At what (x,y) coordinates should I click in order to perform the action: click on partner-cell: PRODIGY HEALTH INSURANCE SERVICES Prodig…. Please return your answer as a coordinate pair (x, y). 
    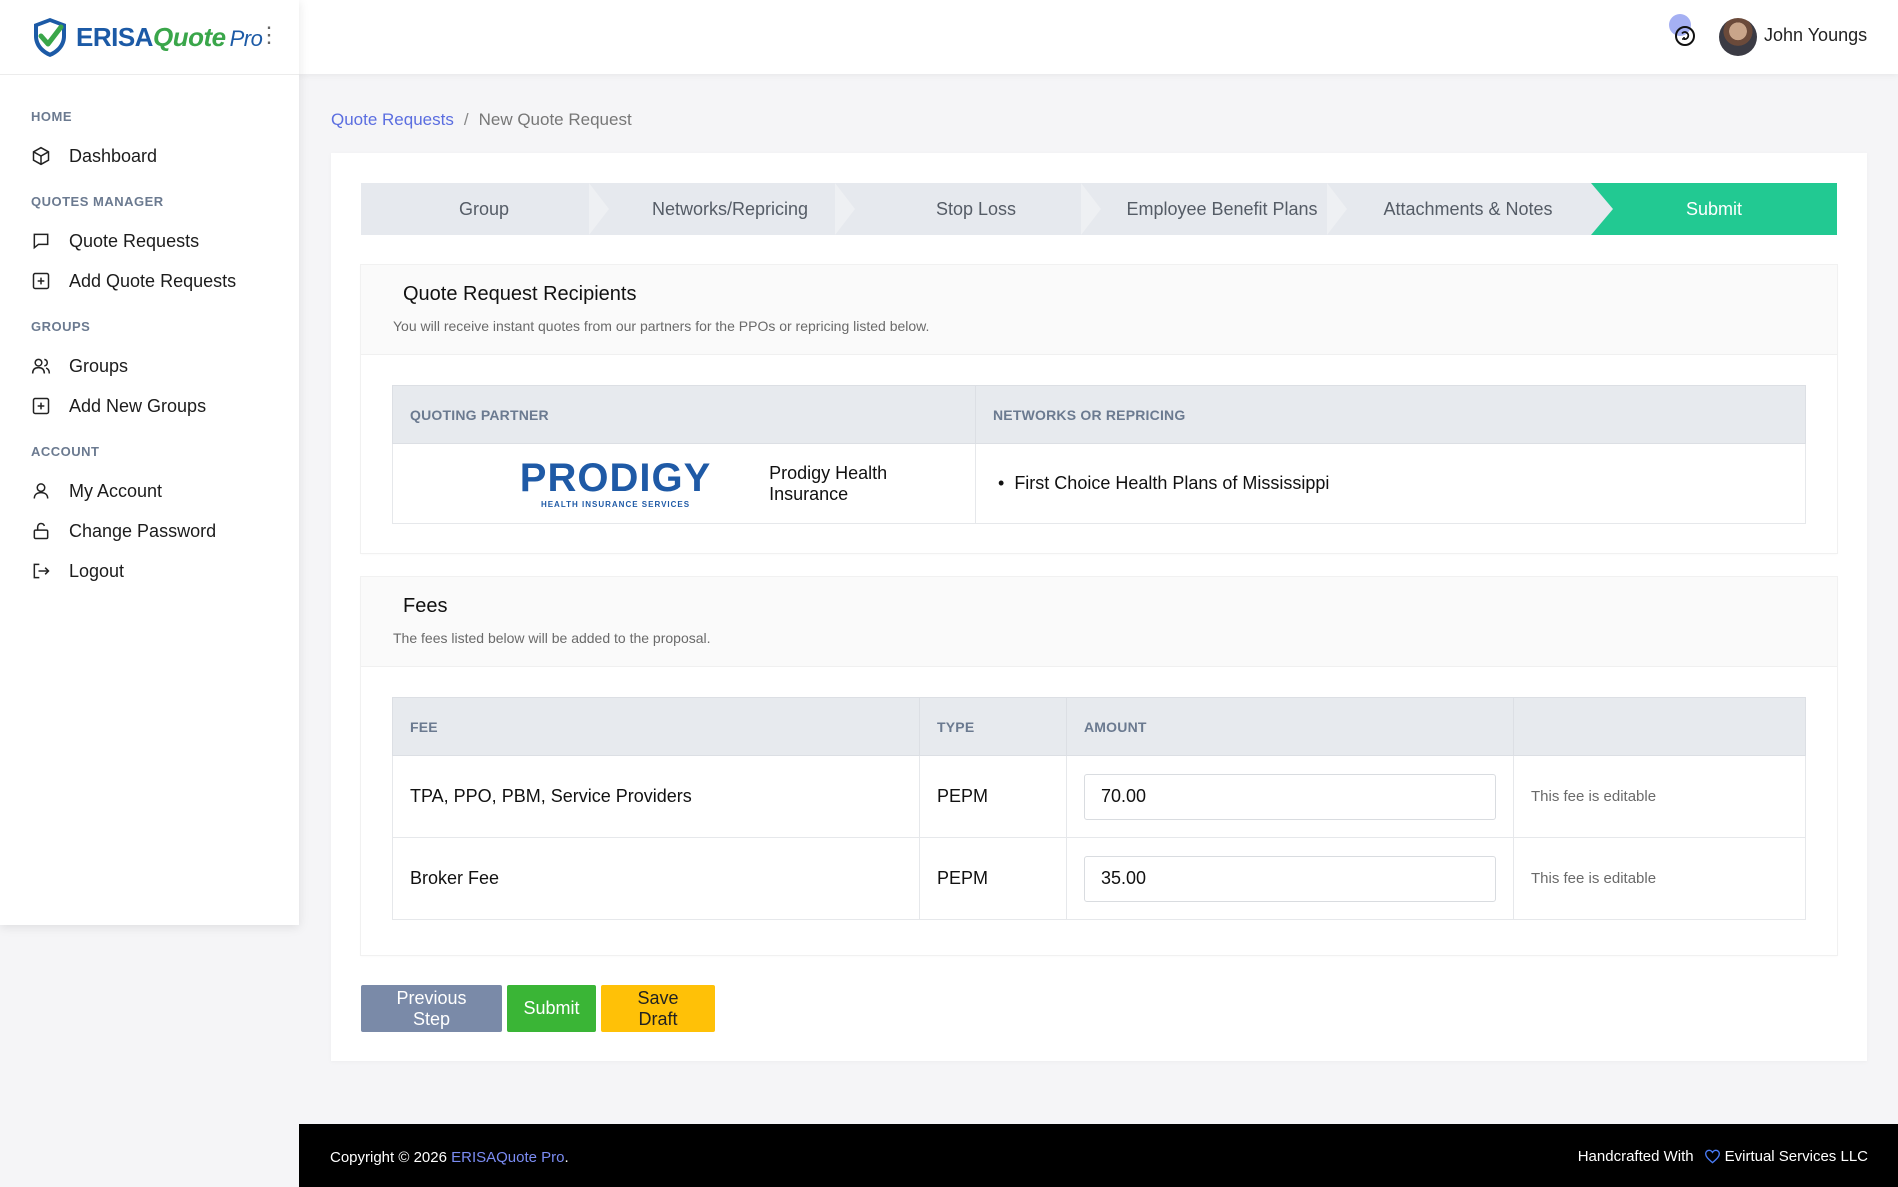
    Looking at the image, I should click on (684, 483).